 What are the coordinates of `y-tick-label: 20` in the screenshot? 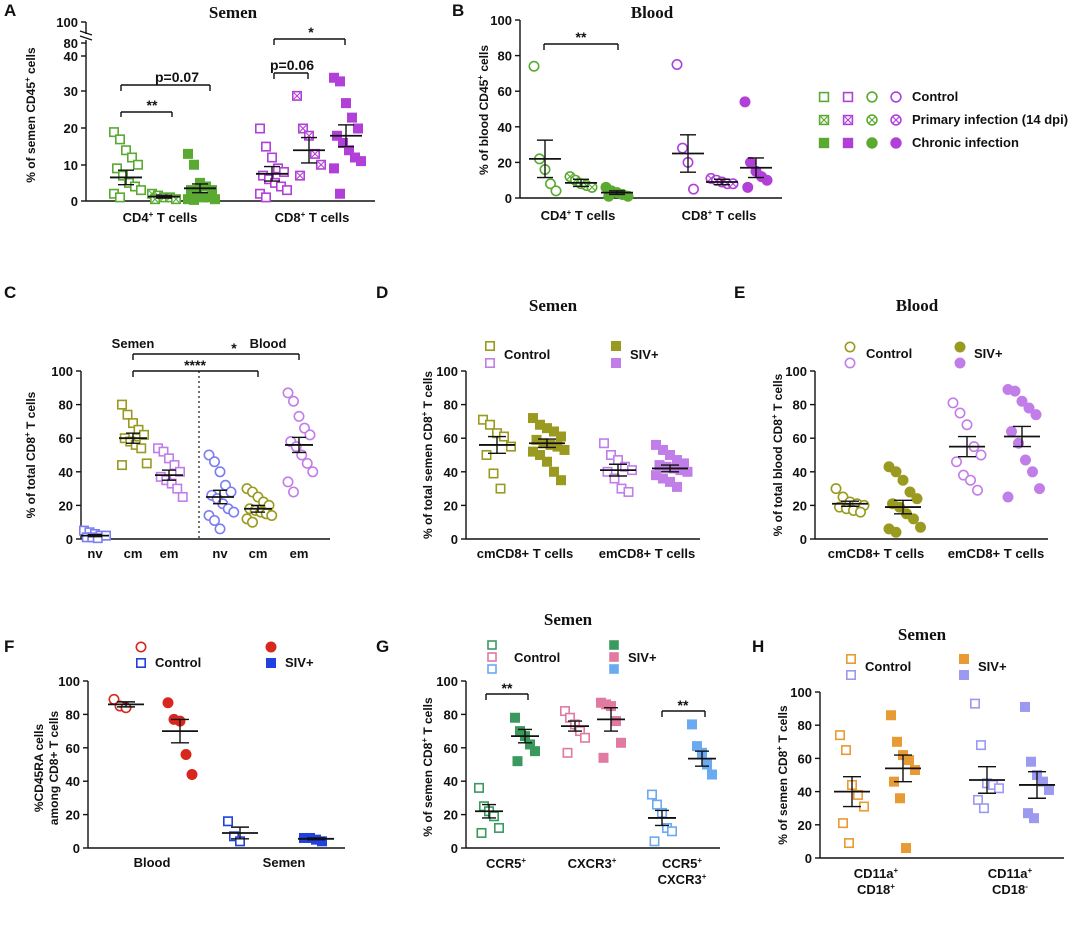 It's located at (805, 825).